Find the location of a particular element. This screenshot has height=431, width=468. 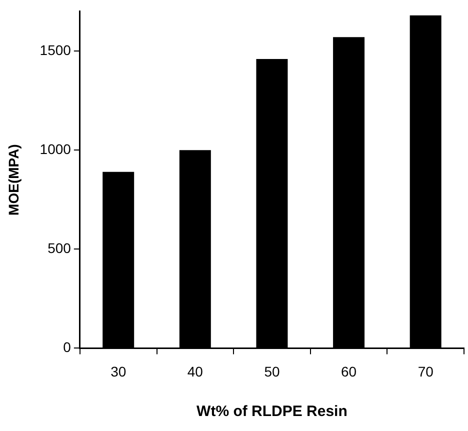

y-tick-label: 500 is located at coordinates (60, 248).